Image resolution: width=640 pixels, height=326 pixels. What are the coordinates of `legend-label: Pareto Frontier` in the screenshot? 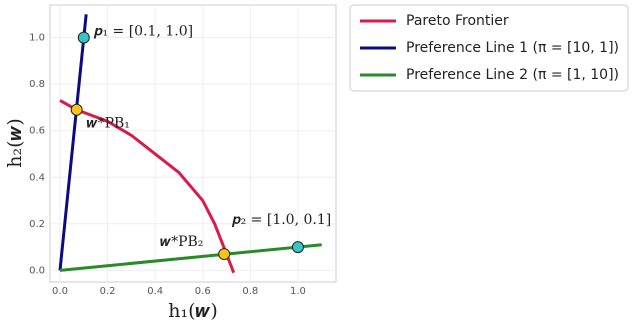 It's located at (457, 21).